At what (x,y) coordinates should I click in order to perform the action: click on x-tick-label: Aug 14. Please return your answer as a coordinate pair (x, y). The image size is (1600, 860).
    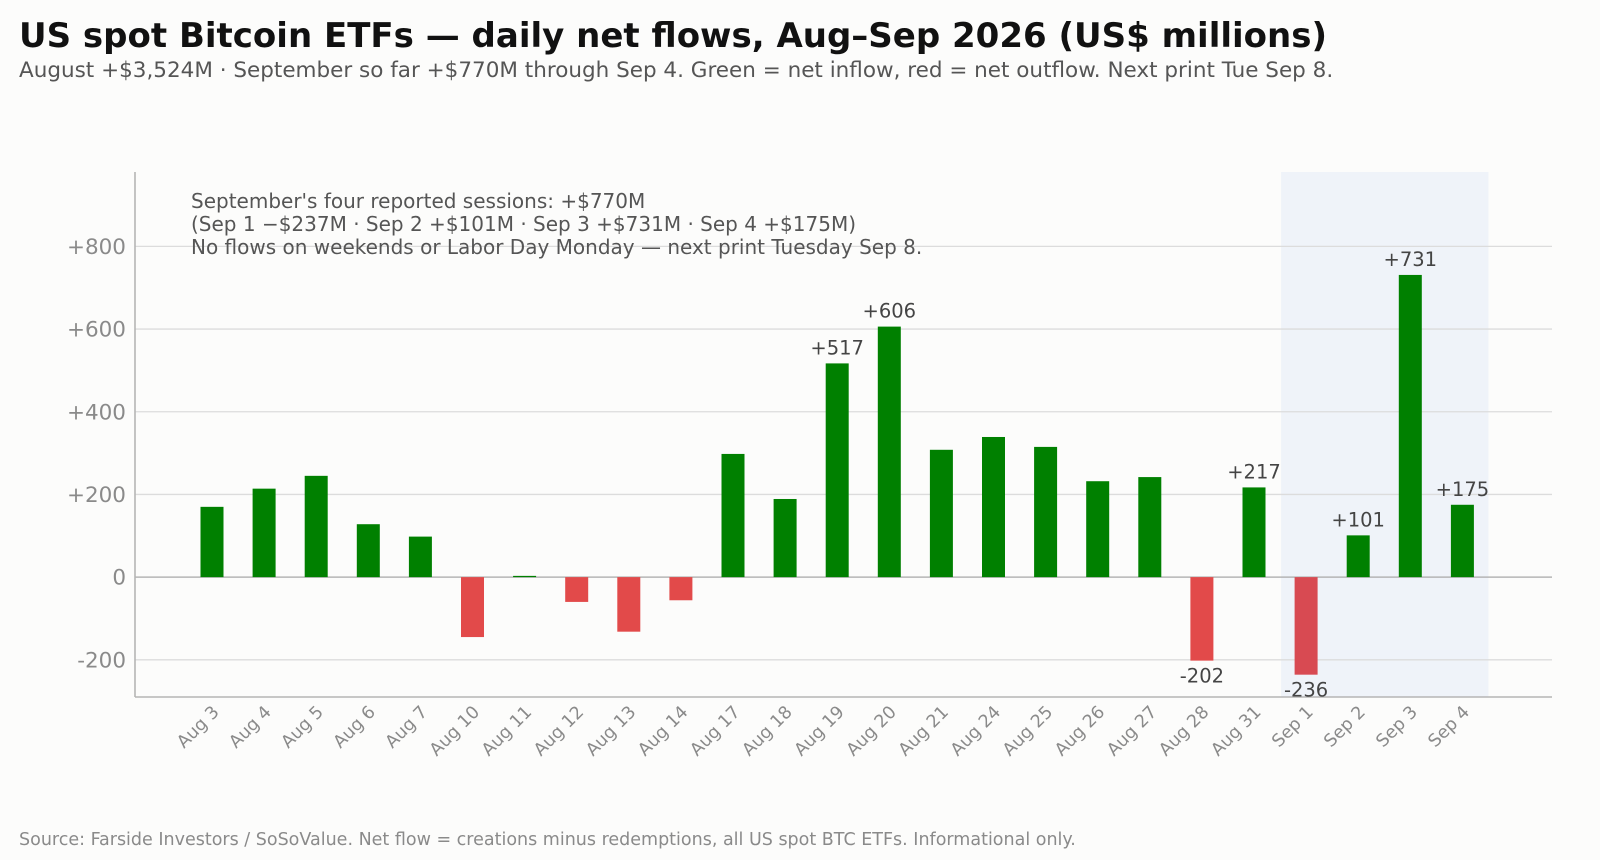
    Looking at the image, I should click on (663, 731).